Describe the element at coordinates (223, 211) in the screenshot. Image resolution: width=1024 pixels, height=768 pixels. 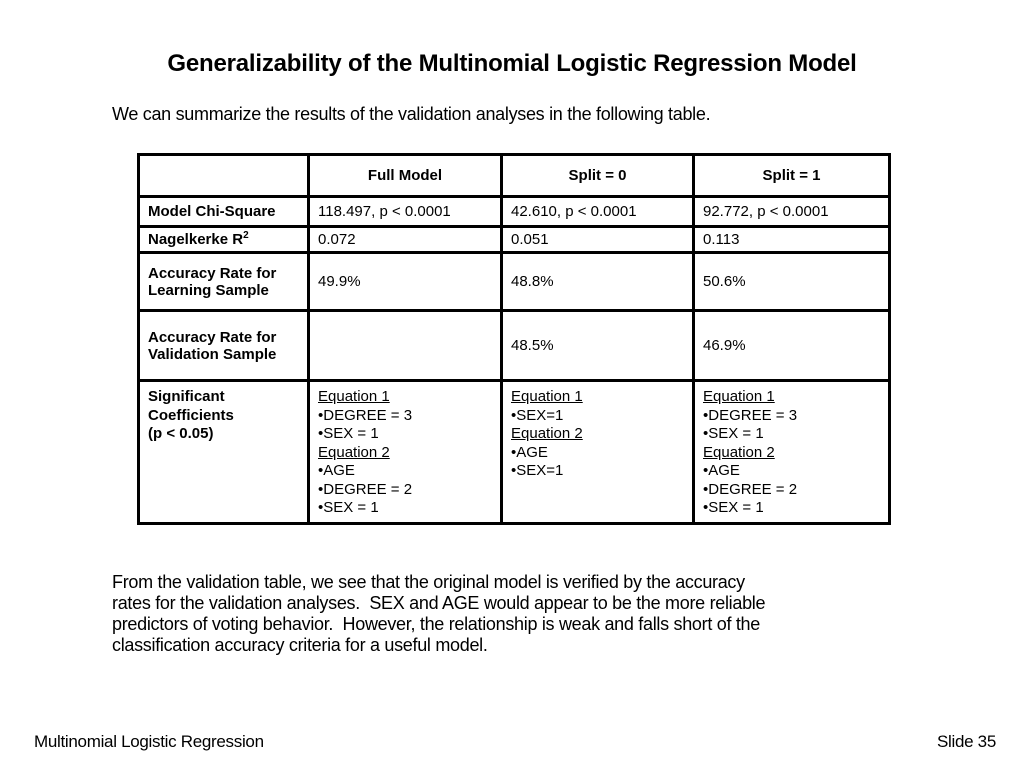
I see `row-label-chi-square: Model Chi-Square` at that location.